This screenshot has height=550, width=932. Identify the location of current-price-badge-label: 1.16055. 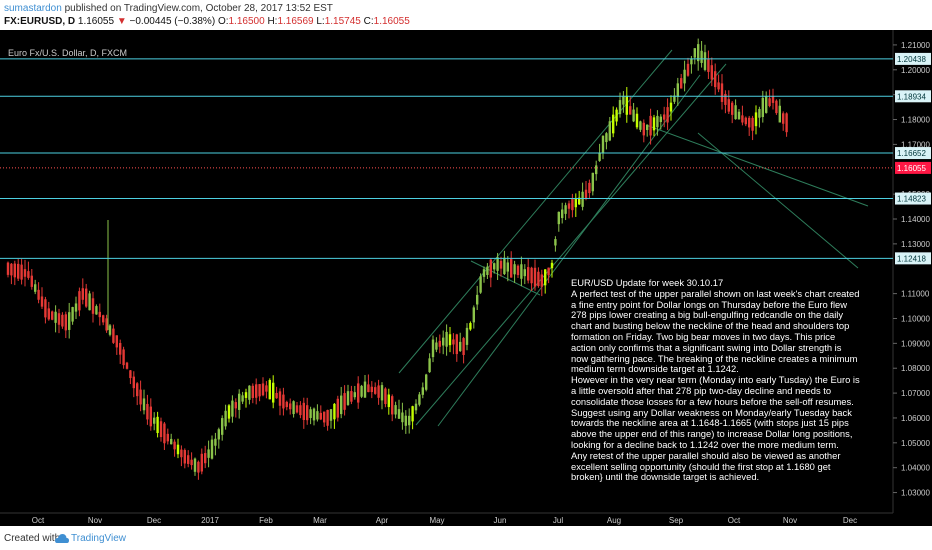
(911, 168).